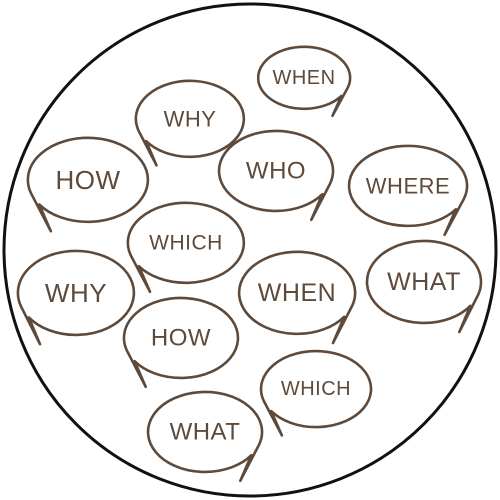 The height and width of the screenshot is (500, 500). I want to click on speech-bubble-word: WHERE, so click(408, 186).